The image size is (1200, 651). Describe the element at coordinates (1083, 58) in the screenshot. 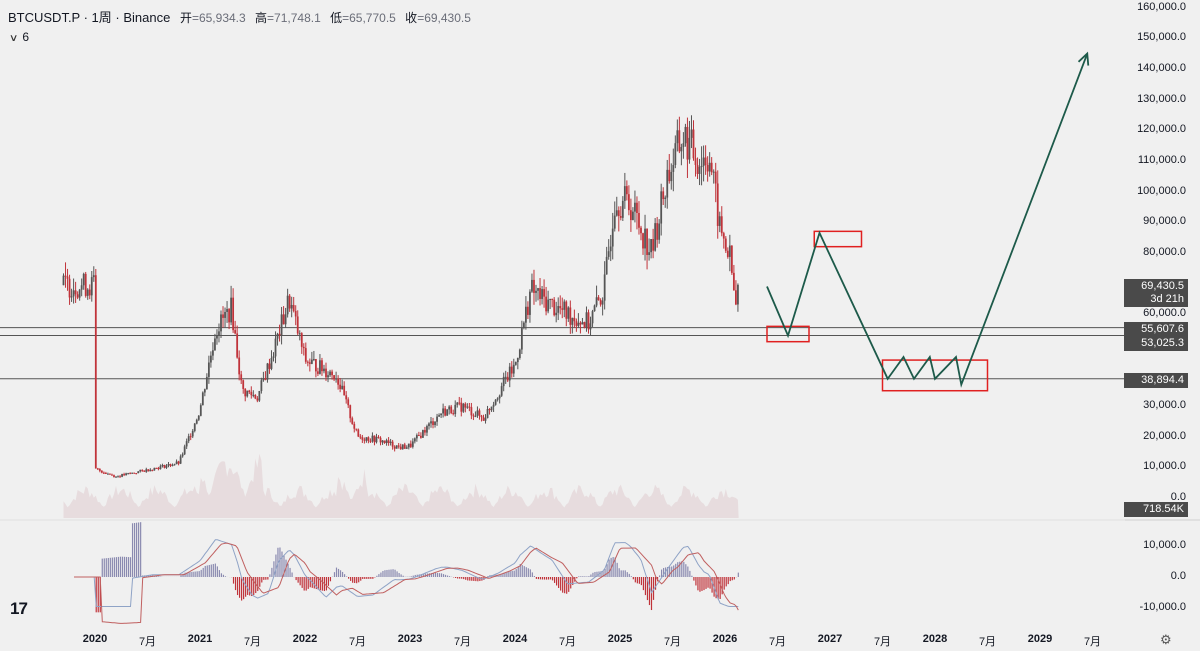

I see `arrowhead-icon` at that location.